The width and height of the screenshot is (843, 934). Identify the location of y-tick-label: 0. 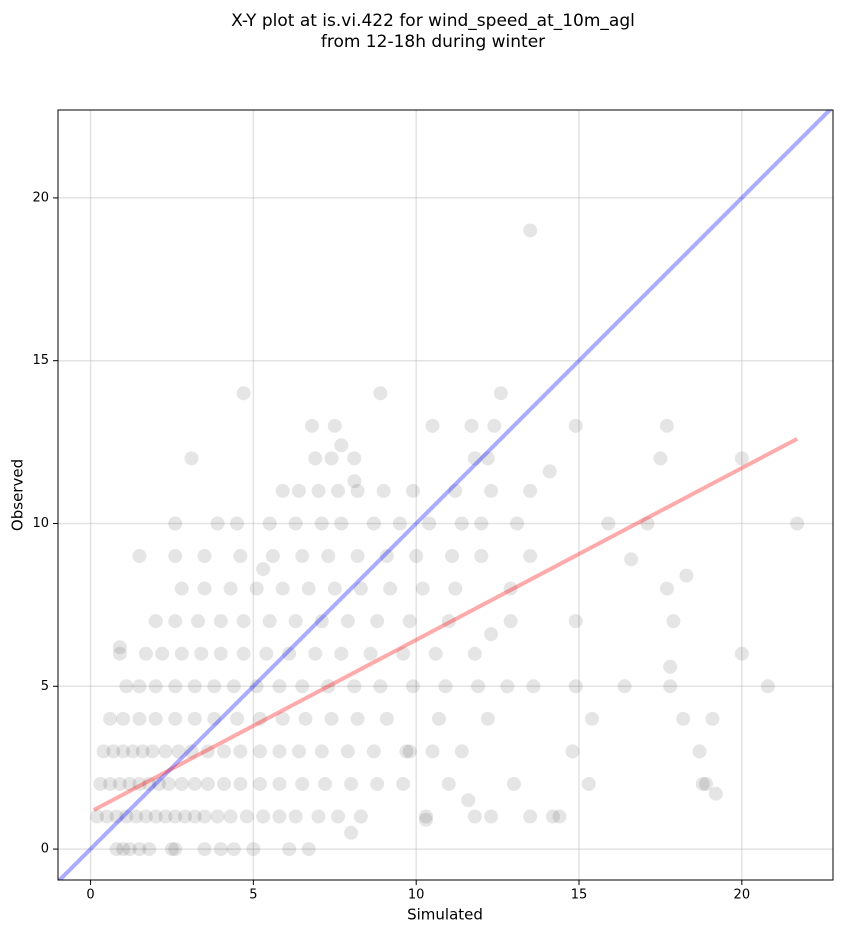
(45, 849).